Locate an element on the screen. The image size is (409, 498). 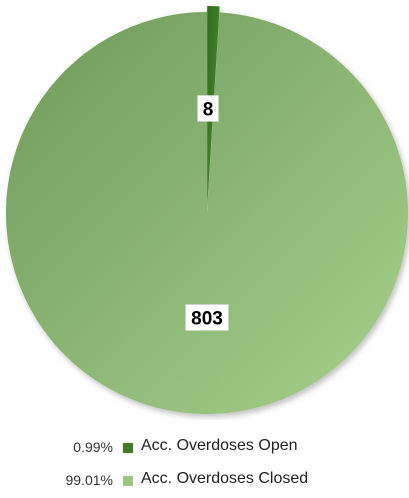
legend-item-open: 0.99% Acc. Overdoses Open is located at coordinates (204, 447).